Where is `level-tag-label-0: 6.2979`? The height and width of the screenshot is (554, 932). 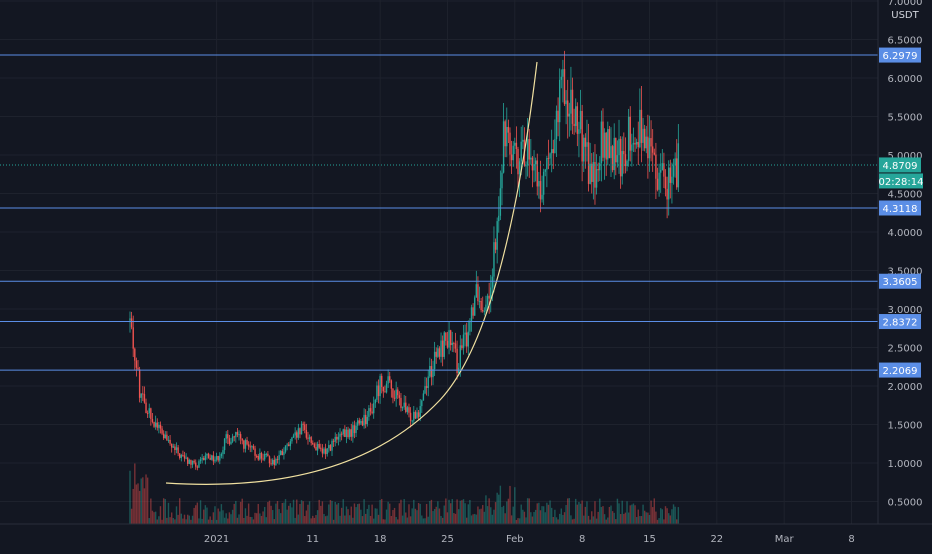 level-tag-label-0: 6.2979 is located at coordinates (900, 56).